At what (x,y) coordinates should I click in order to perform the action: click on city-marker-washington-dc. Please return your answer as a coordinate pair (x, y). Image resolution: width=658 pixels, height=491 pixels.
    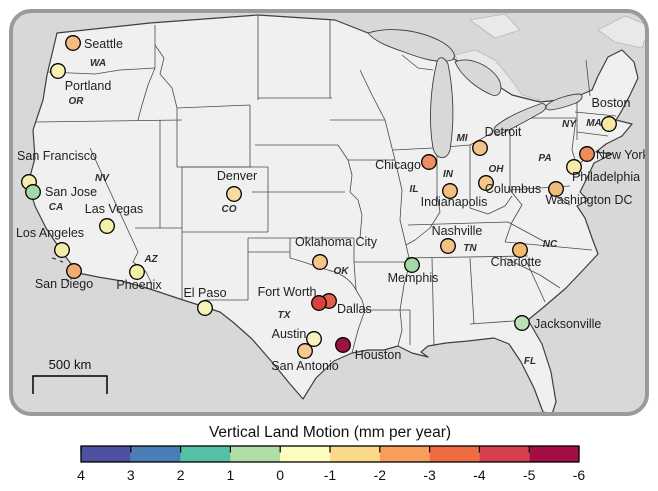
    Looking at the image, I should click on (556, 189).